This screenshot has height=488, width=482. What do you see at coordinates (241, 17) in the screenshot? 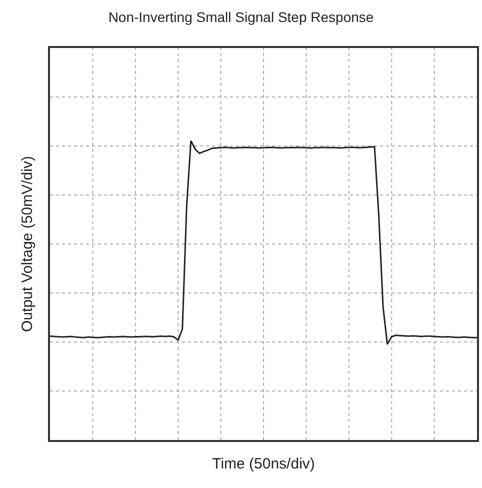
I see `chart-title: Non-Inverting Small Signal Step Response` at bounding box center [241, 17].